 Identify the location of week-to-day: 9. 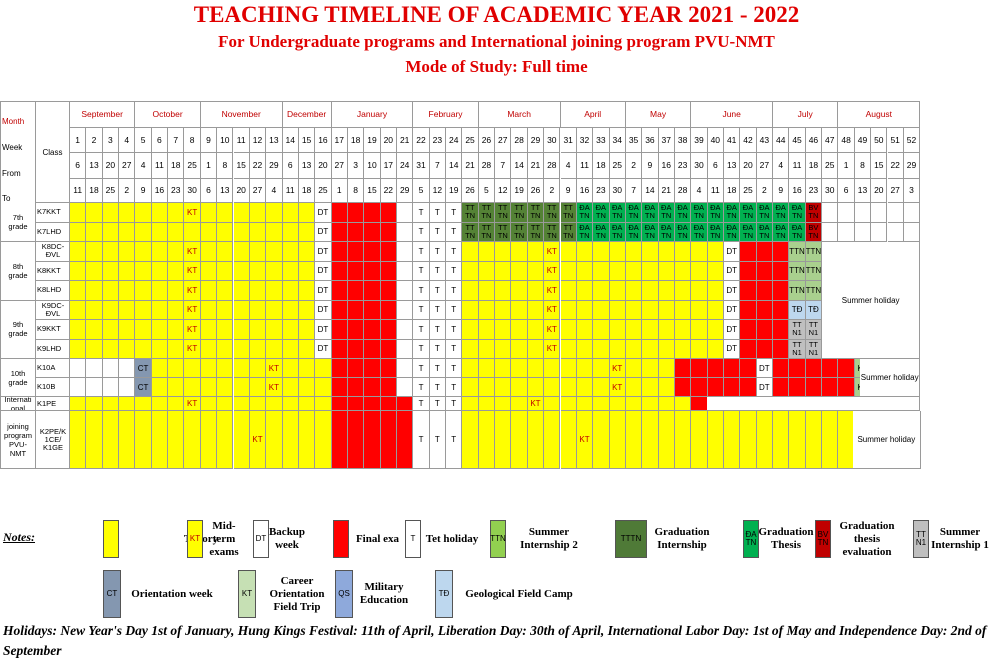
(143, 191).